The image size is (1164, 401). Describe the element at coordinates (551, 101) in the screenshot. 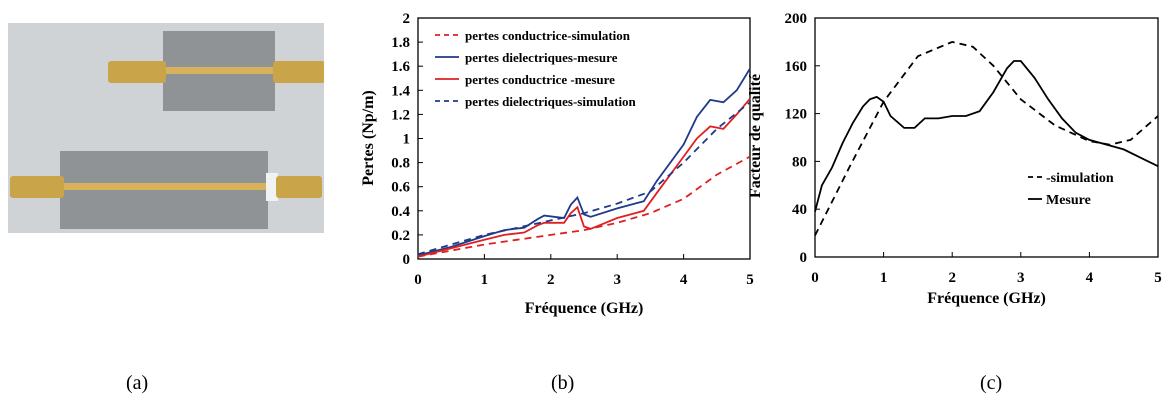

I see `legend-label: pertes dielectriques-simulation` at that location.